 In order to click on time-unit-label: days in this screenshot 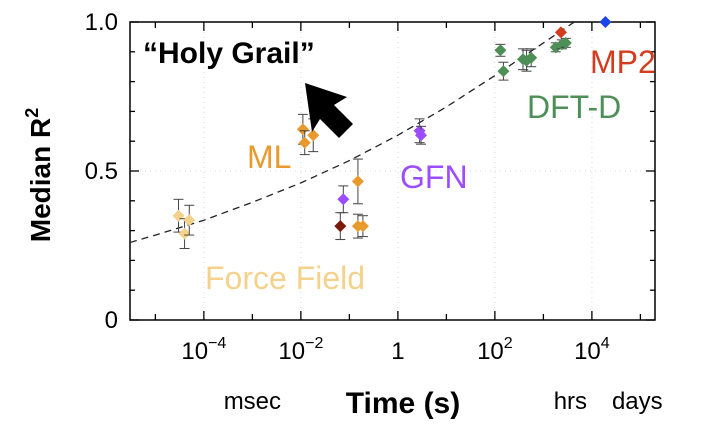, I will do `click(637, 401)`.